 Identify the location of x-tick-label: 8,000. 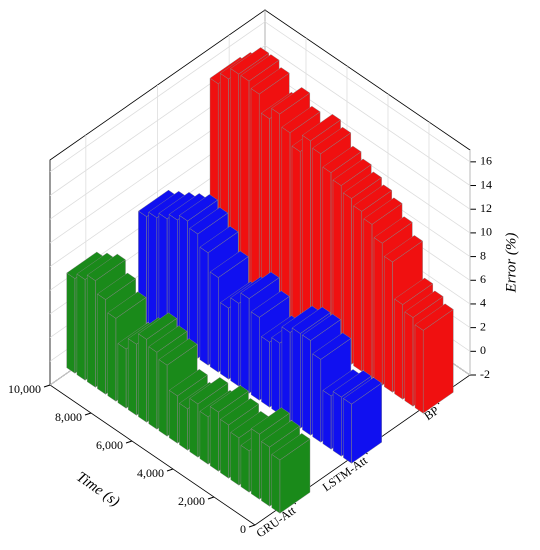
(68, 417).